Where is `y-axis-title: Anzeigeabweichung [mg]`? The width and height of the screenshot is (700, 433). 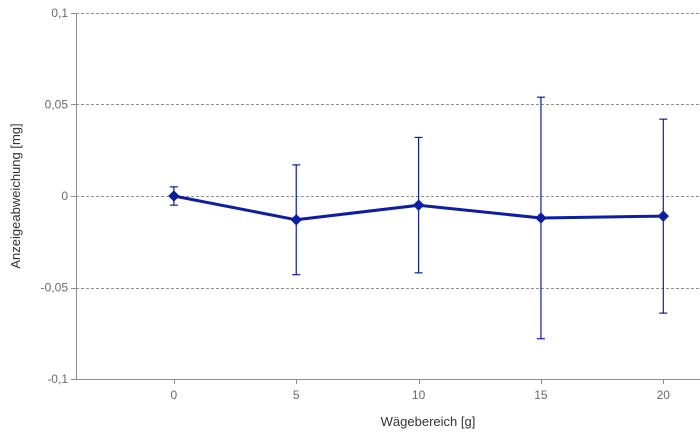 y-axis-title: Anzeigeabweichung [mg] is located at coordinates (15, 195).